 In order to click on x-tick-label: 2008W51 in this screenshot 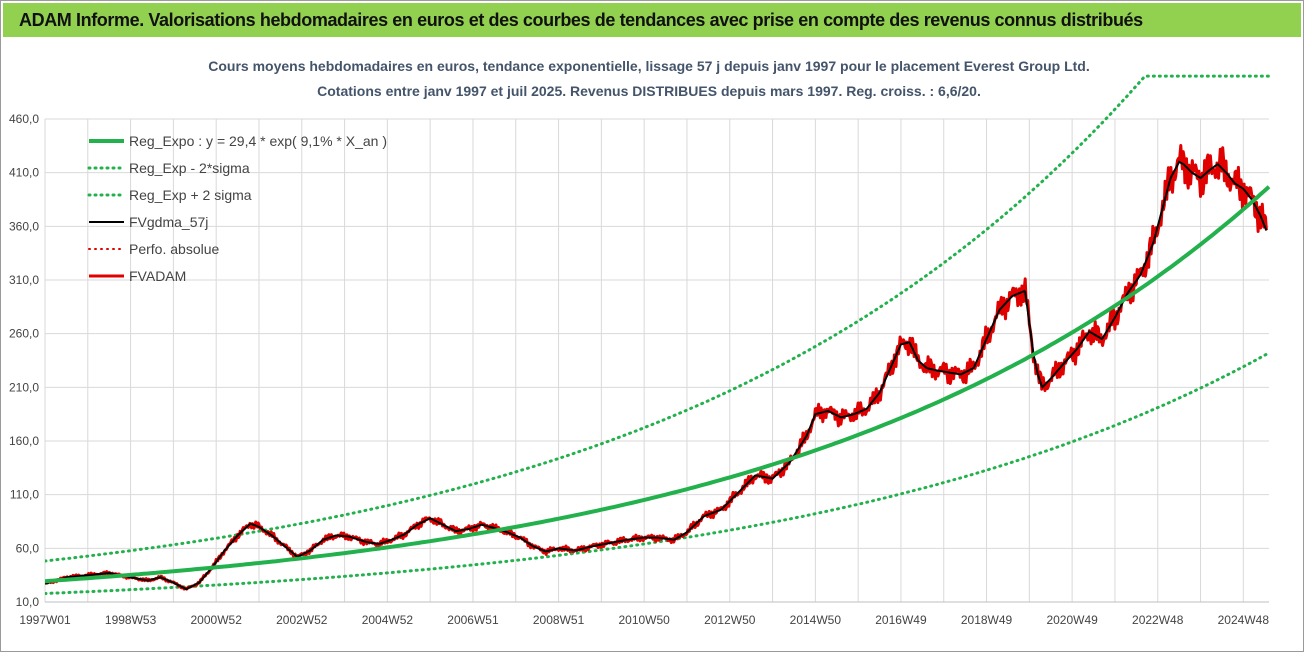, I will do `click(559, 620)`.